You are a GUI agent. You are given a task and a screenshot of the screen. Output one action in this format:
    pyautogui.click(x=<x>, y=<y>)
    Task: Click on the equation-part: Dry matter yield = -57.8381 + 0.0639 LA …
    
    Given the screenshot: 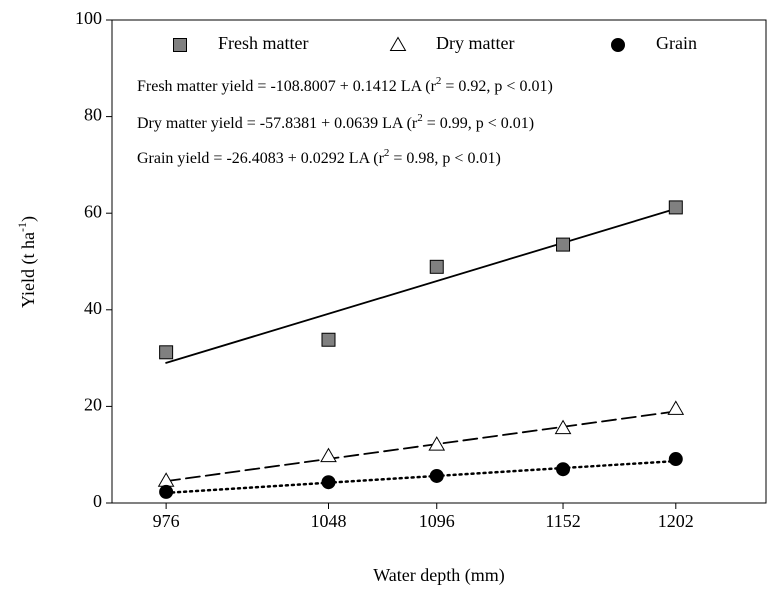 What is the action you would take?
    pyautogui.click(x=277, y=123)
    